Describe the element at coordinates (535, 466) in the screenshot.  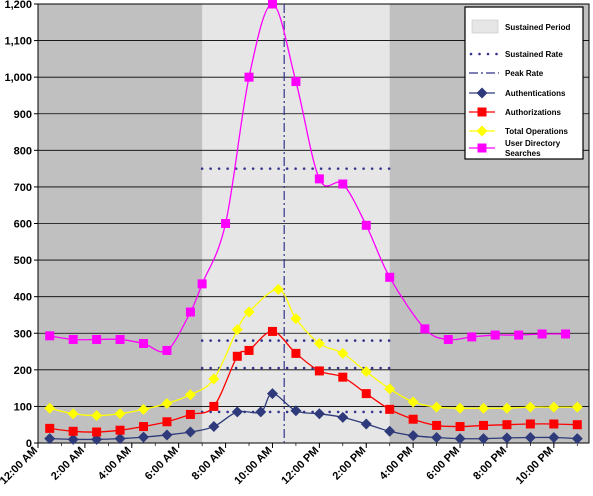
I see `x-tick-label: 10:00 PM` at that location.